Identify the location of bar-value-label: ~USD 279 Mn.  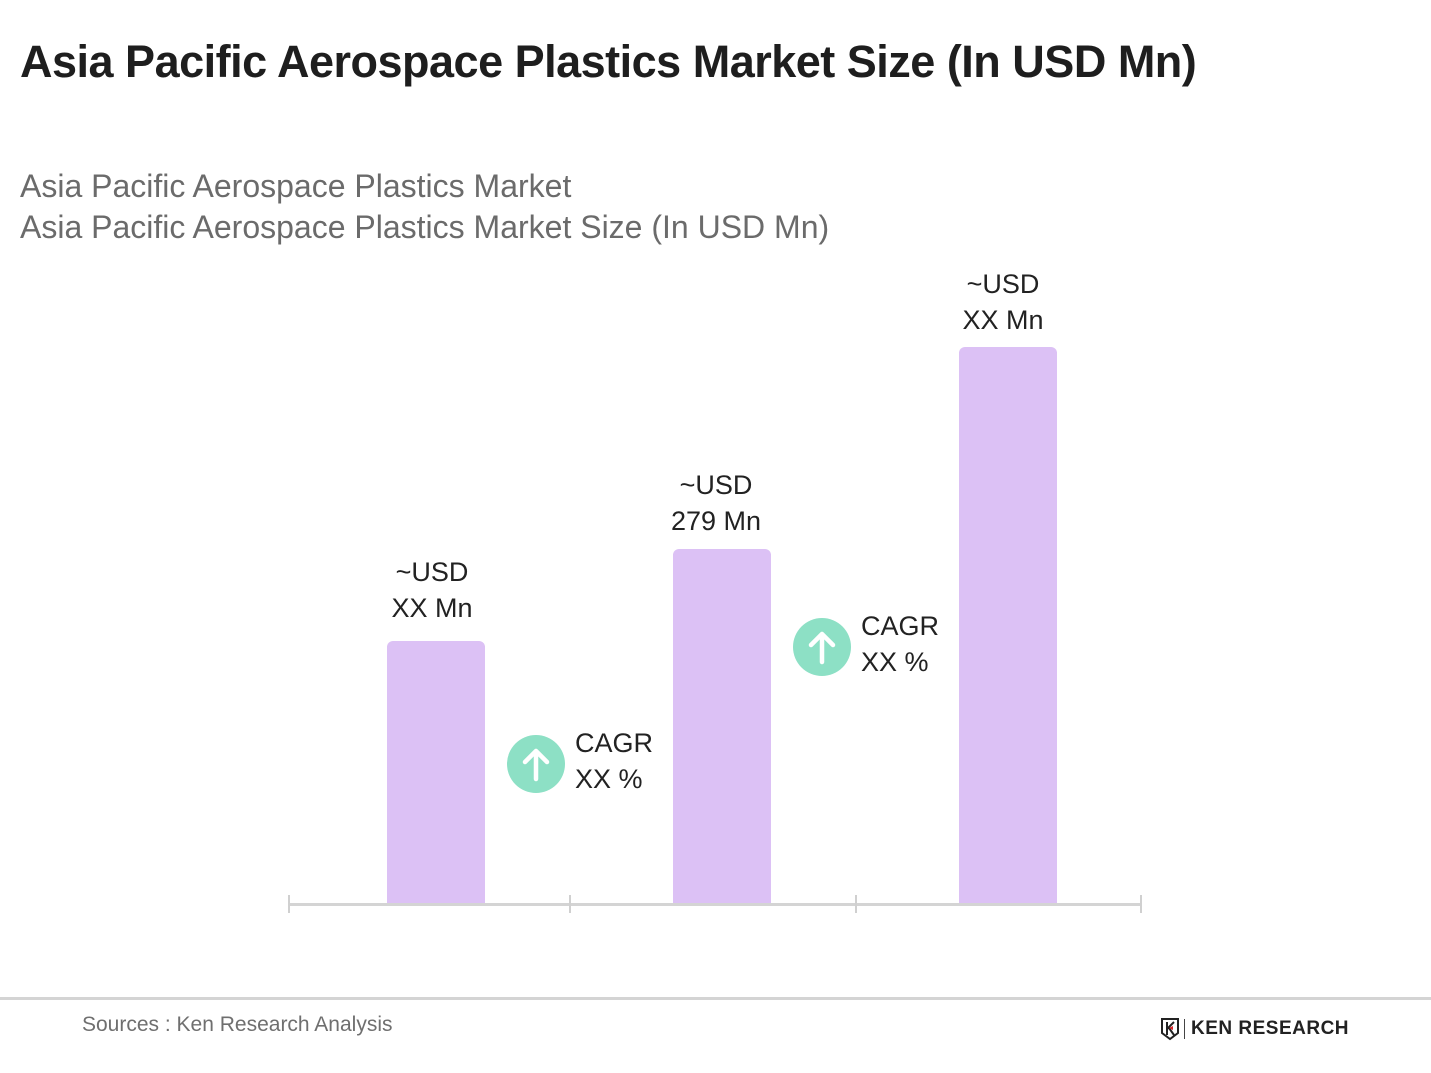
(716, 503).